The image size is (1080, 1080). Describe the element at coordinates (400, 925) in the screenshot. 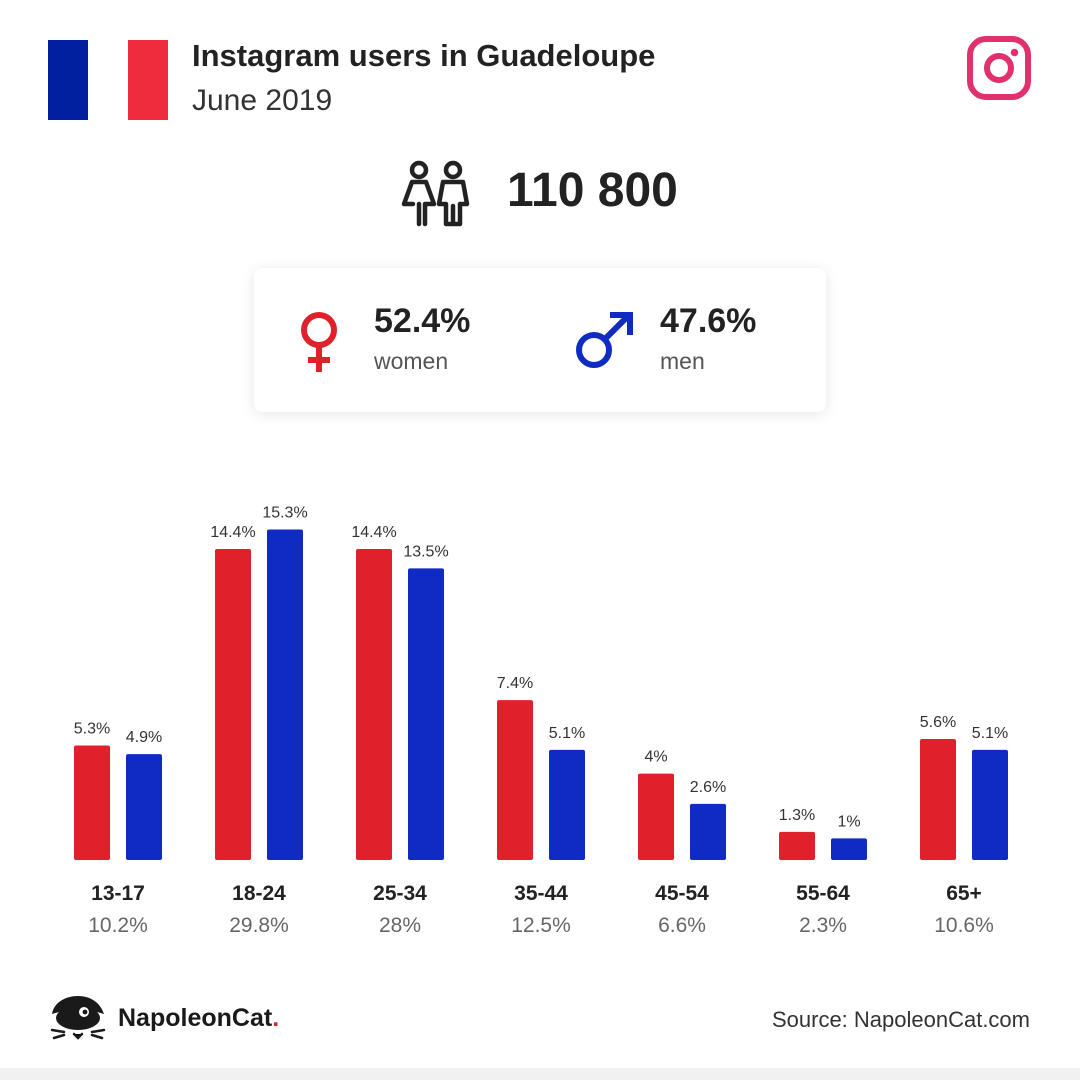

I see `category-total: 28%` at that location.